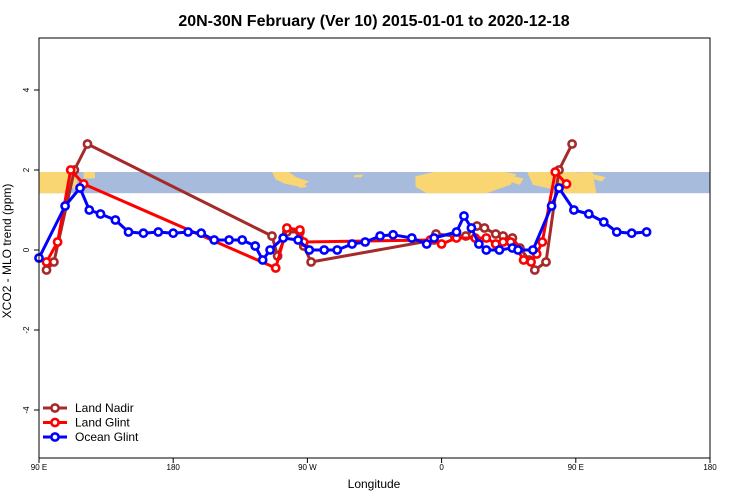 The height and width of the screenshot is (500, 750). Describe the element at coordinates (26, 89) in the screenshot. I see `y-tick-label-4: 4` at that location.